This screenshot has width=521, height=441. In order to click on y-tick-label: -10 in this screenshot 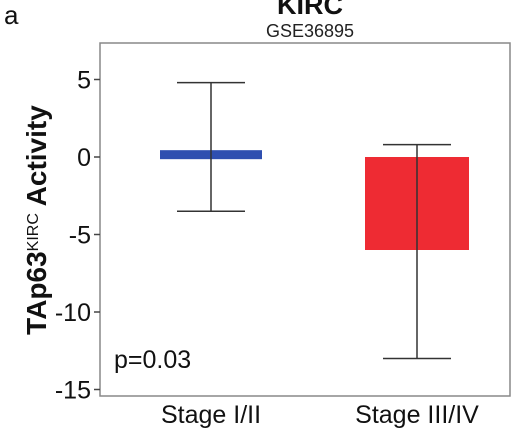, I will do `click(73, 313)`.